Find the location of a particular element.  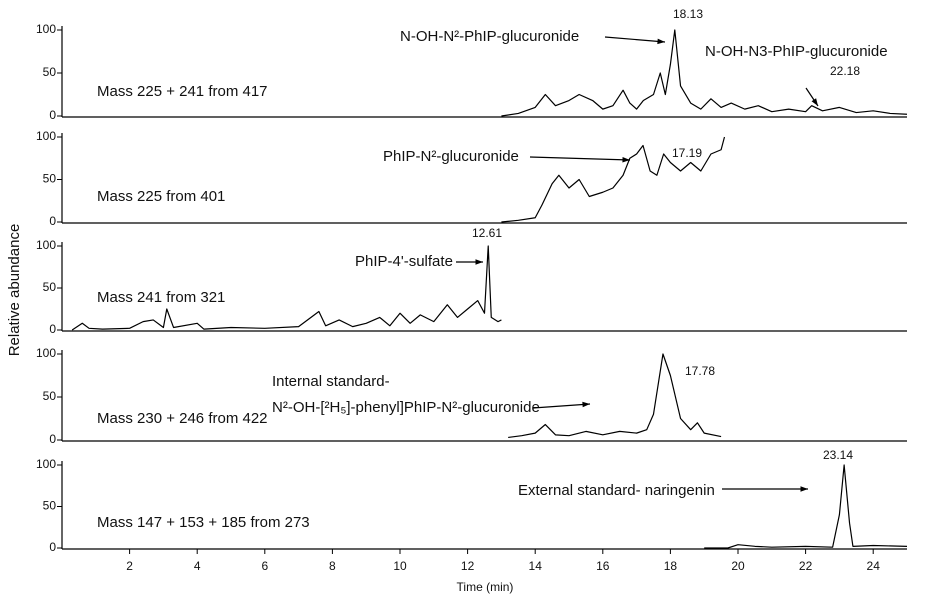

x-tick-label: 14 is located at coordinates (536, 566).